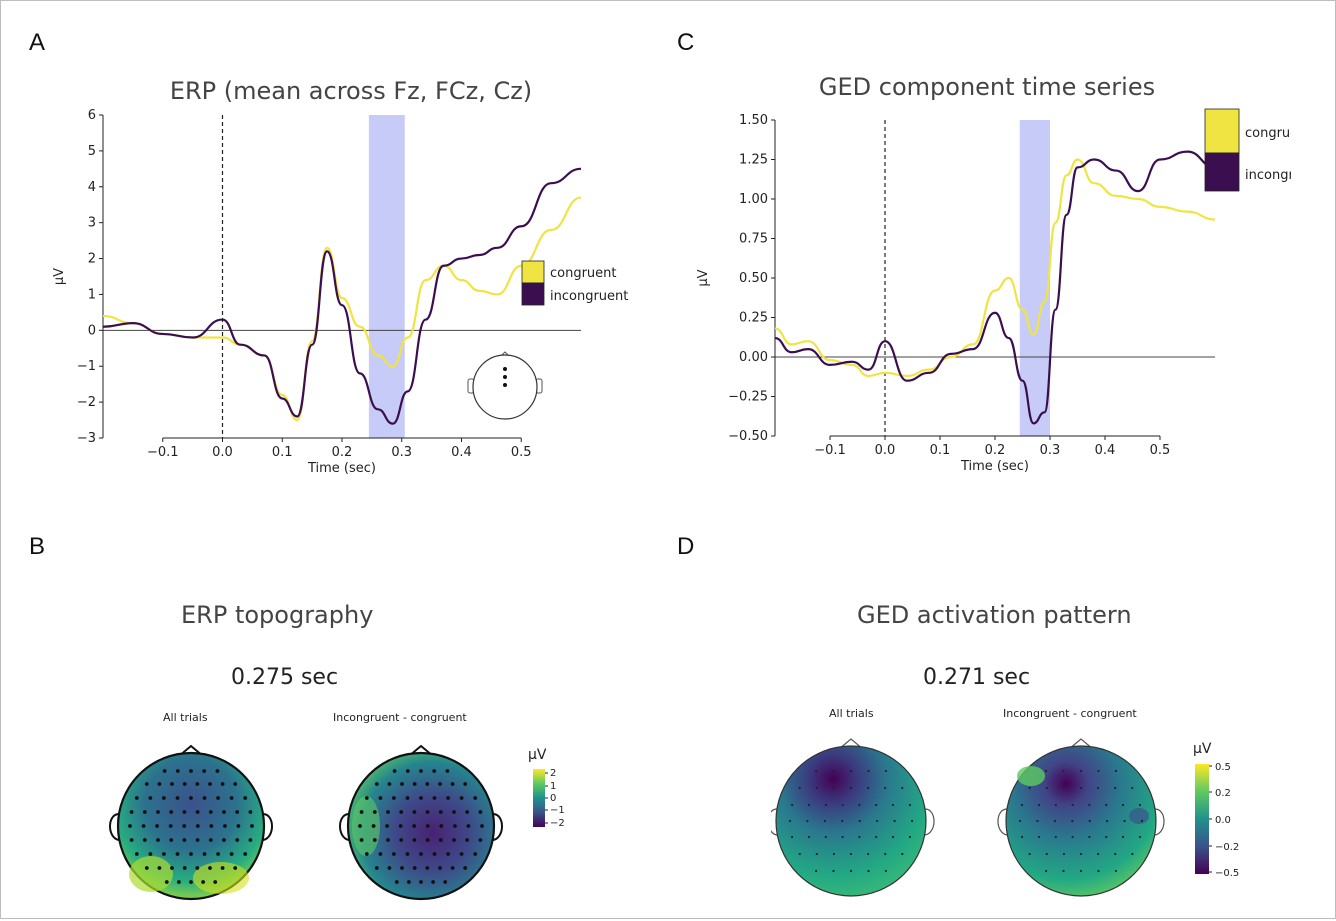  Describe the element at coordinates (853, 817) in the screenshot. I see `topomap-ged-all-trials` at that location.